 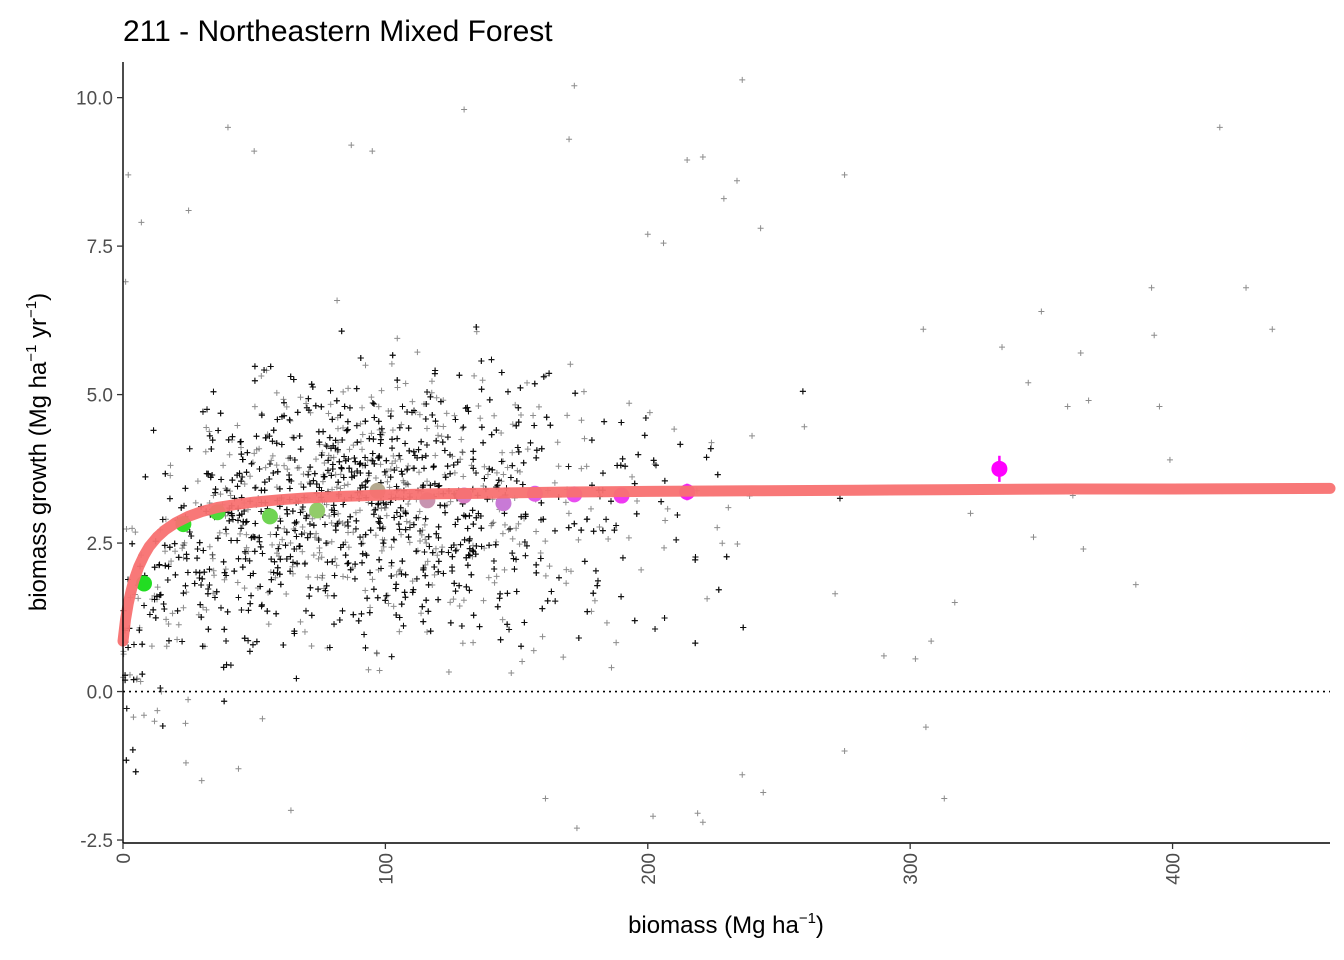 What do you see at coordinates (38, 331) in the screenshot?
I see `y-axis-title-mid: yr` at bounding box center [38, 331].